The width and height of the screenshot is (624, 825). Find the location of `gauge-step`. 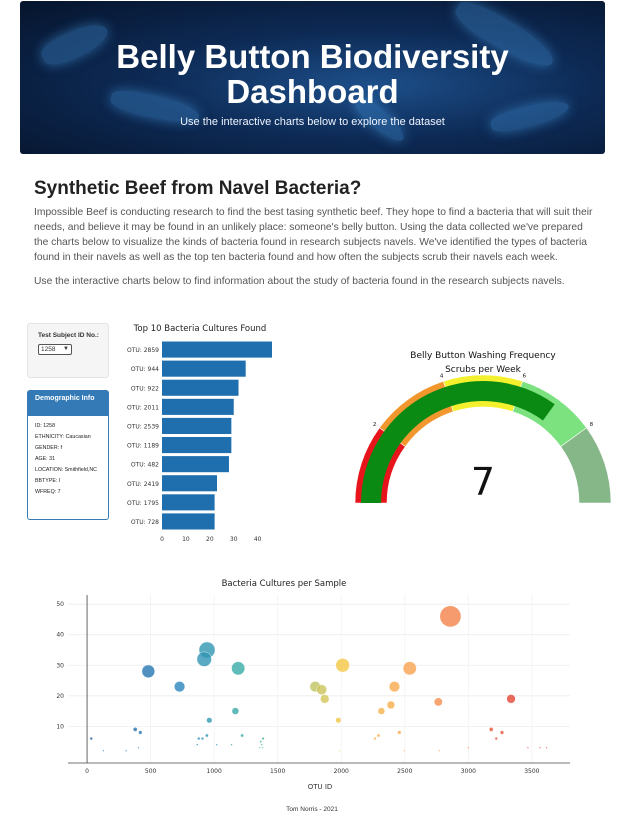

gauge-step is located at coordinates (586, 465).